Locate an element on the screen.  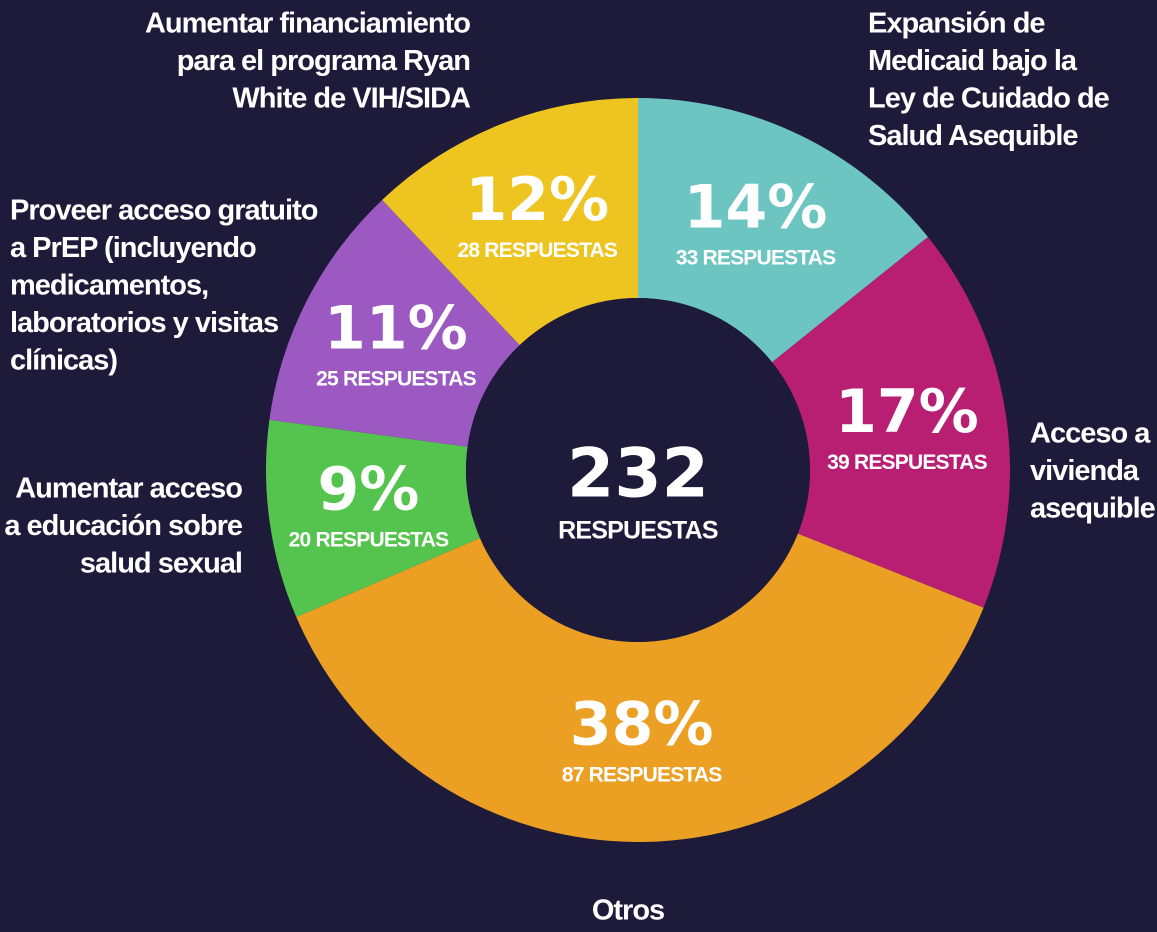
slice-label: medicamentos, is located at coordinates (109, 286).